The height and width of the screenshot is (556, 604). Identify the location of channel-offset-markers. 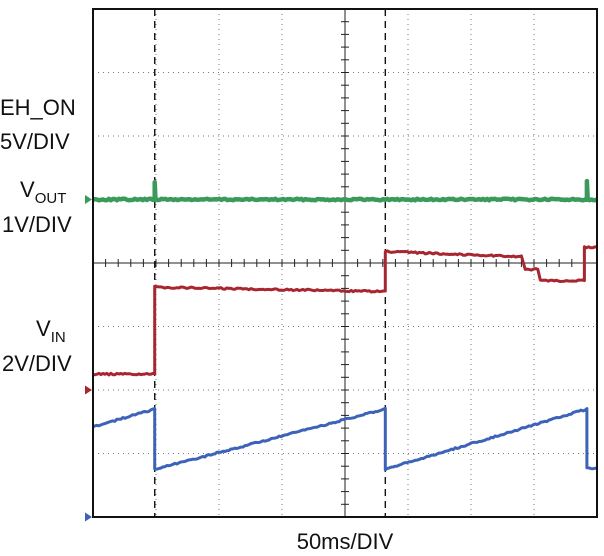
(88, 358).